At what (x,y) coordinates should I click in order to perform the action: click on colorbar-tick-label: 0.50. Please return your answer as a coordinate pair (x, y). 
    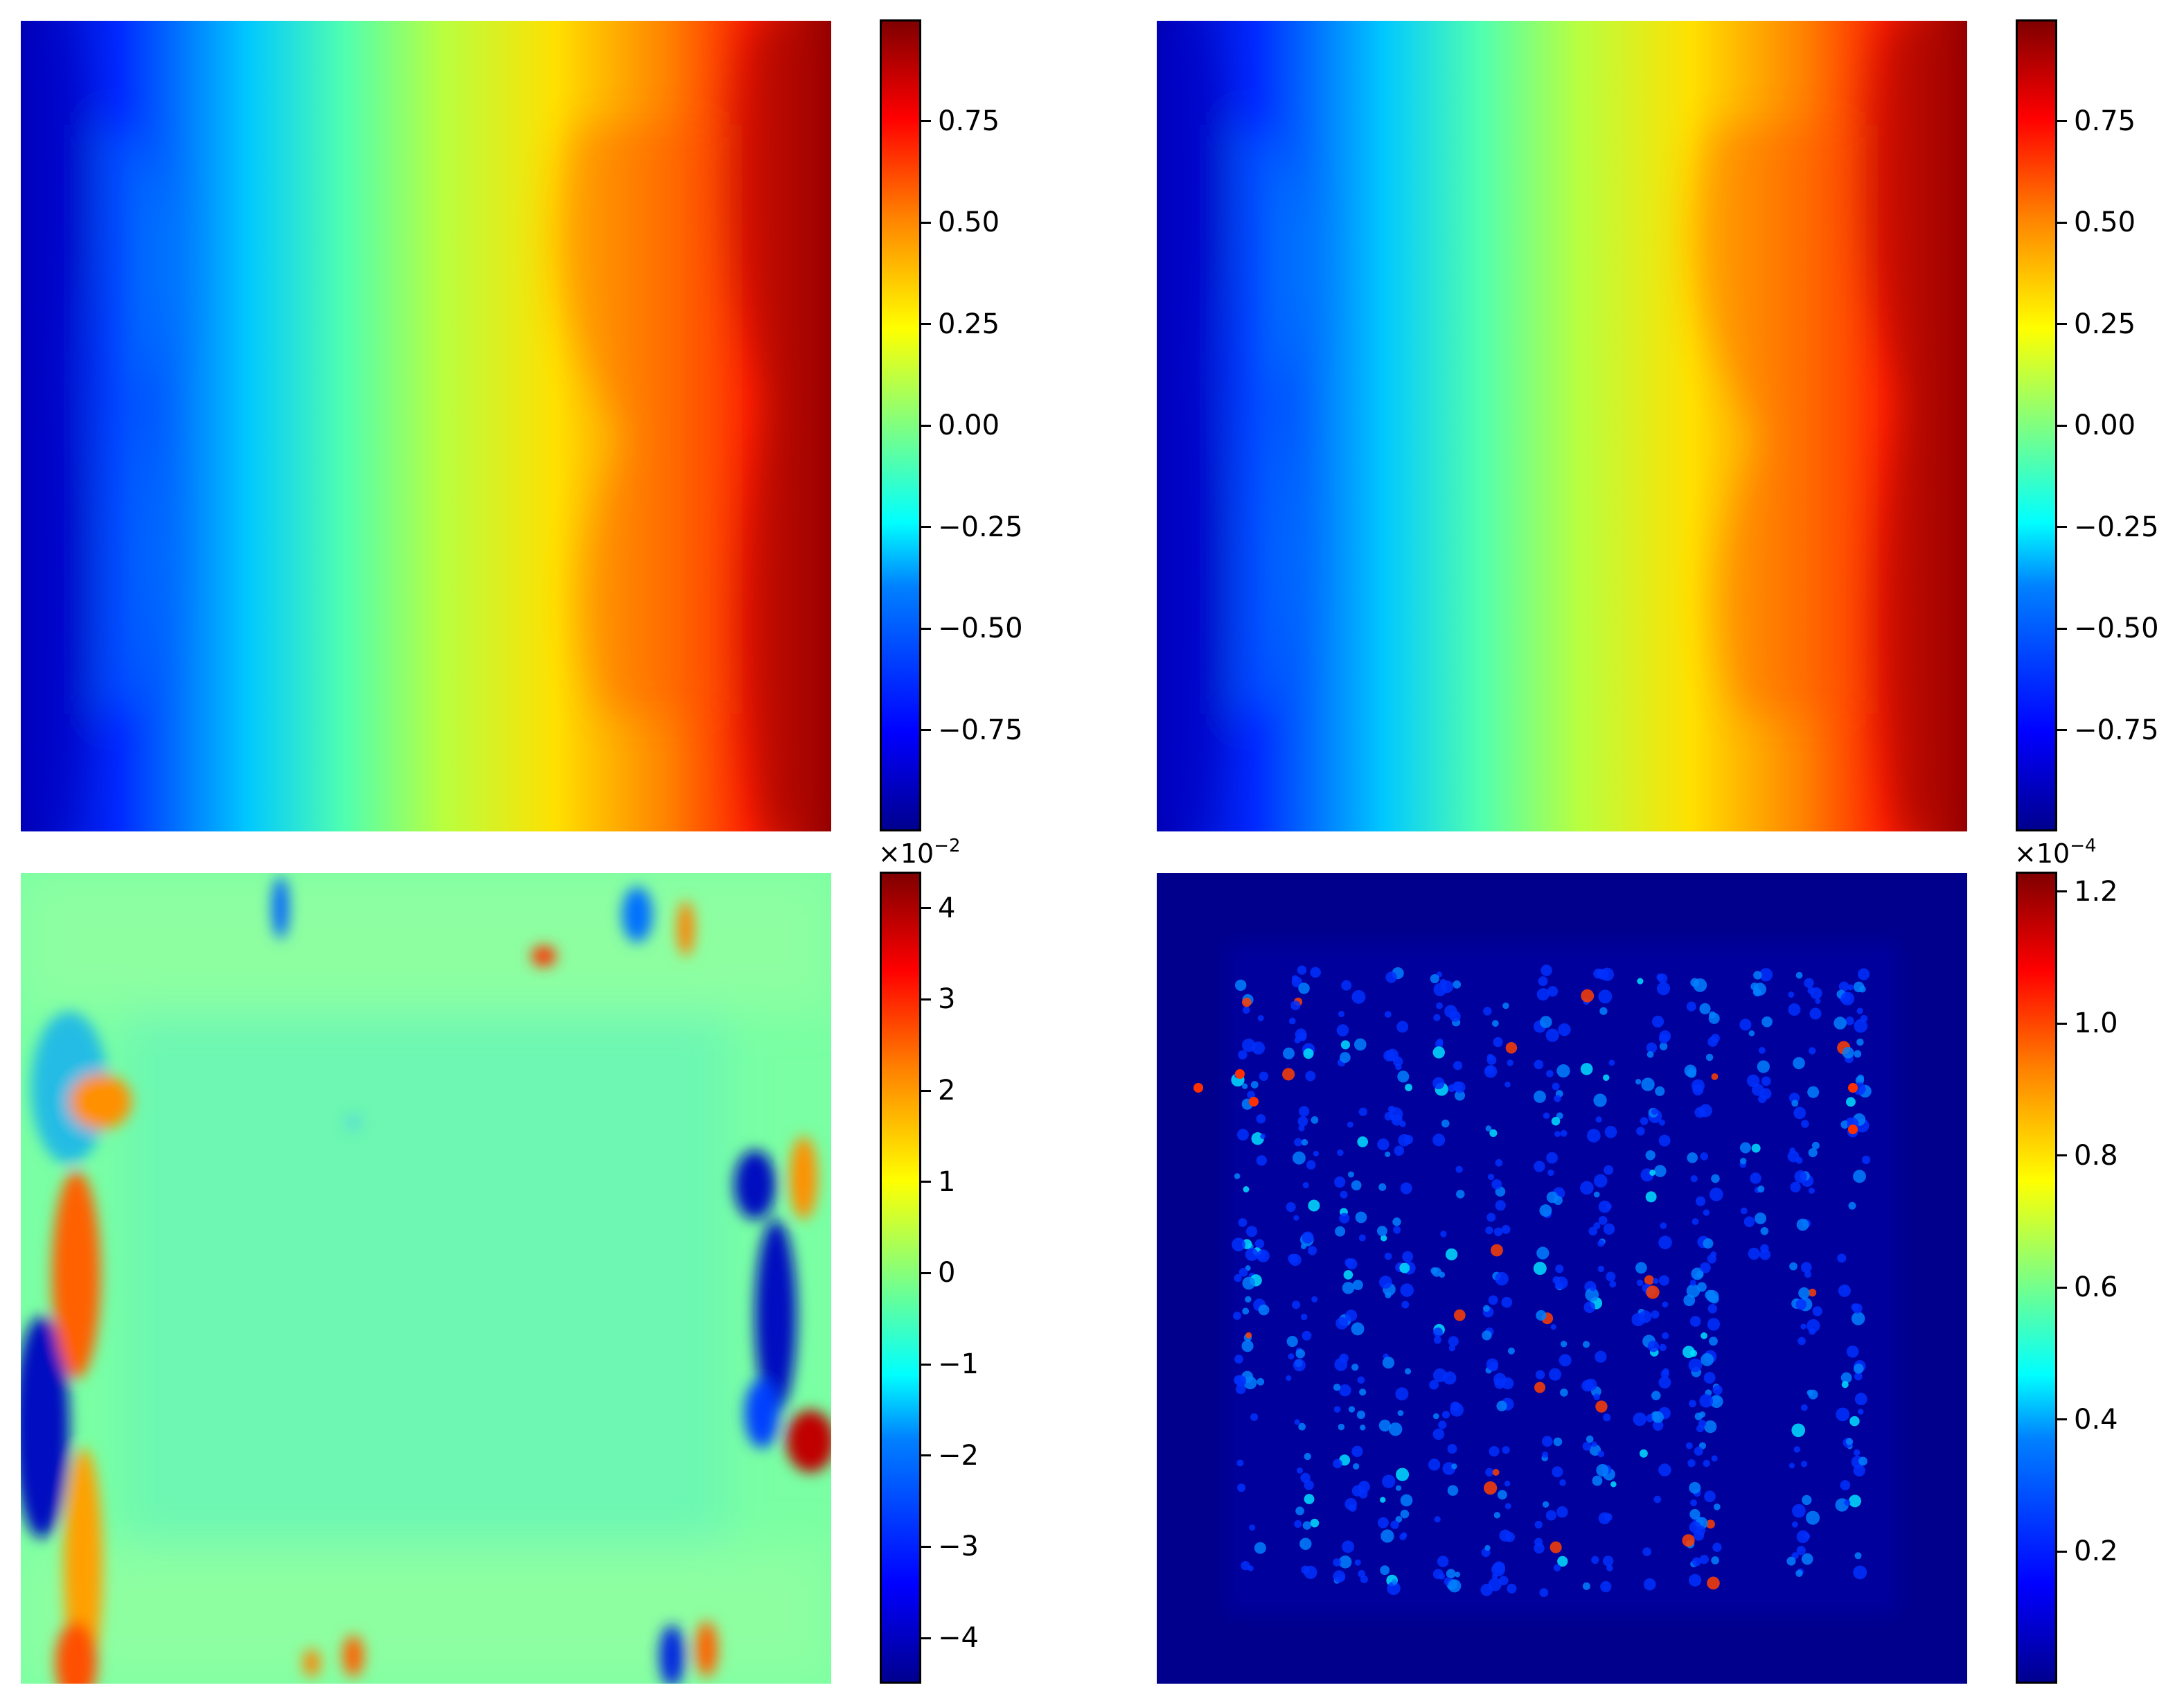
    Looking at the image, I should click on (2105, 222).